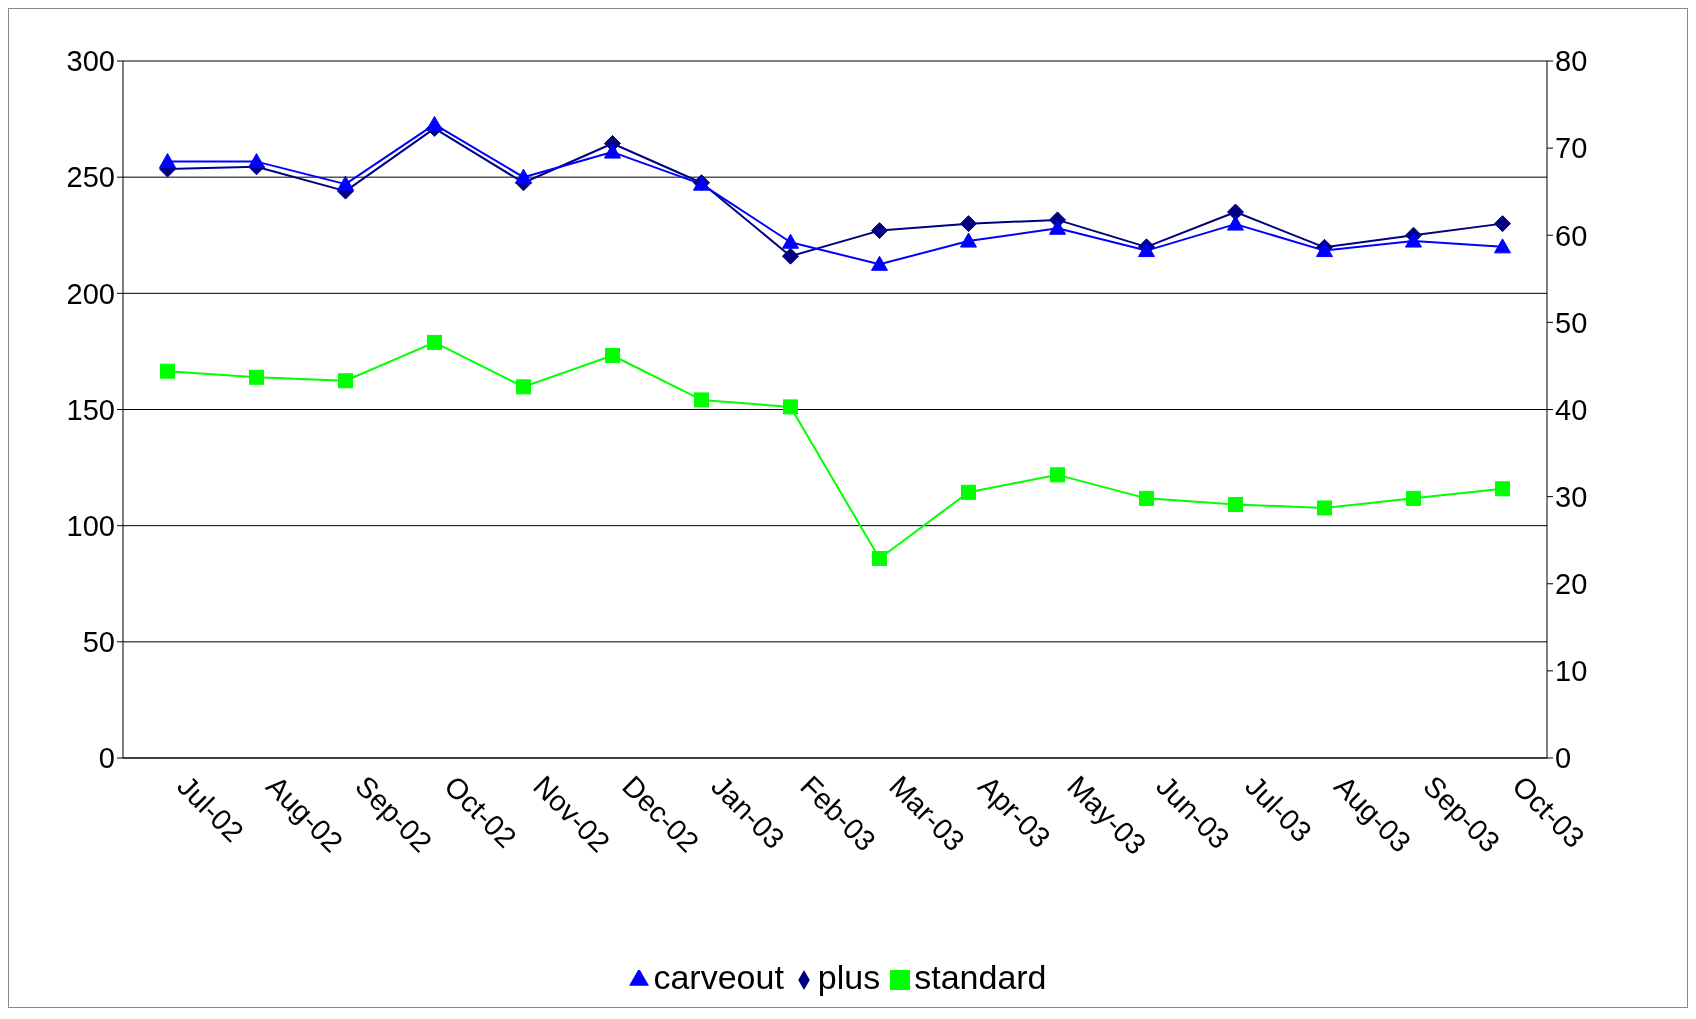  Describe the element at coordinates (1571, 235) in the screenshot. I see `y2-tick-label: 60` at that location.